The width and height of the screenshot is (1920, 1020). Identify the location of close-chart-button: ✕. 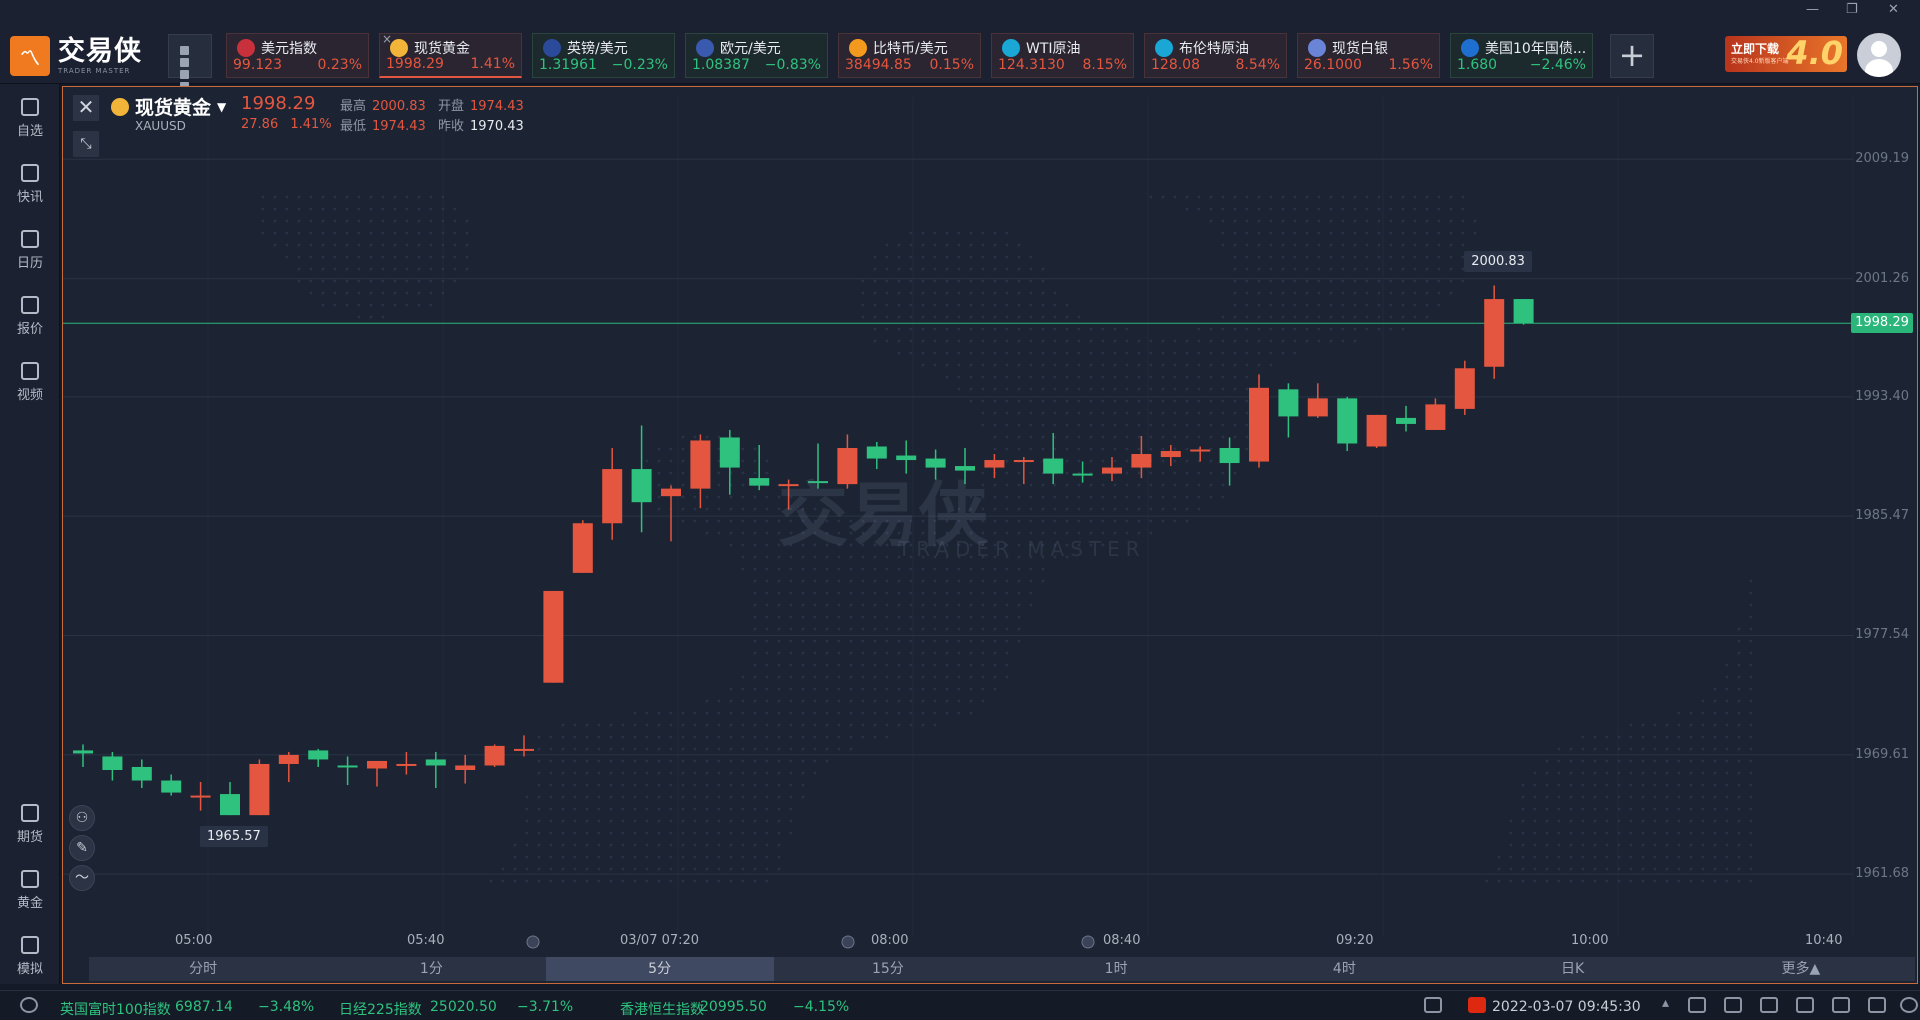
(86, 108).